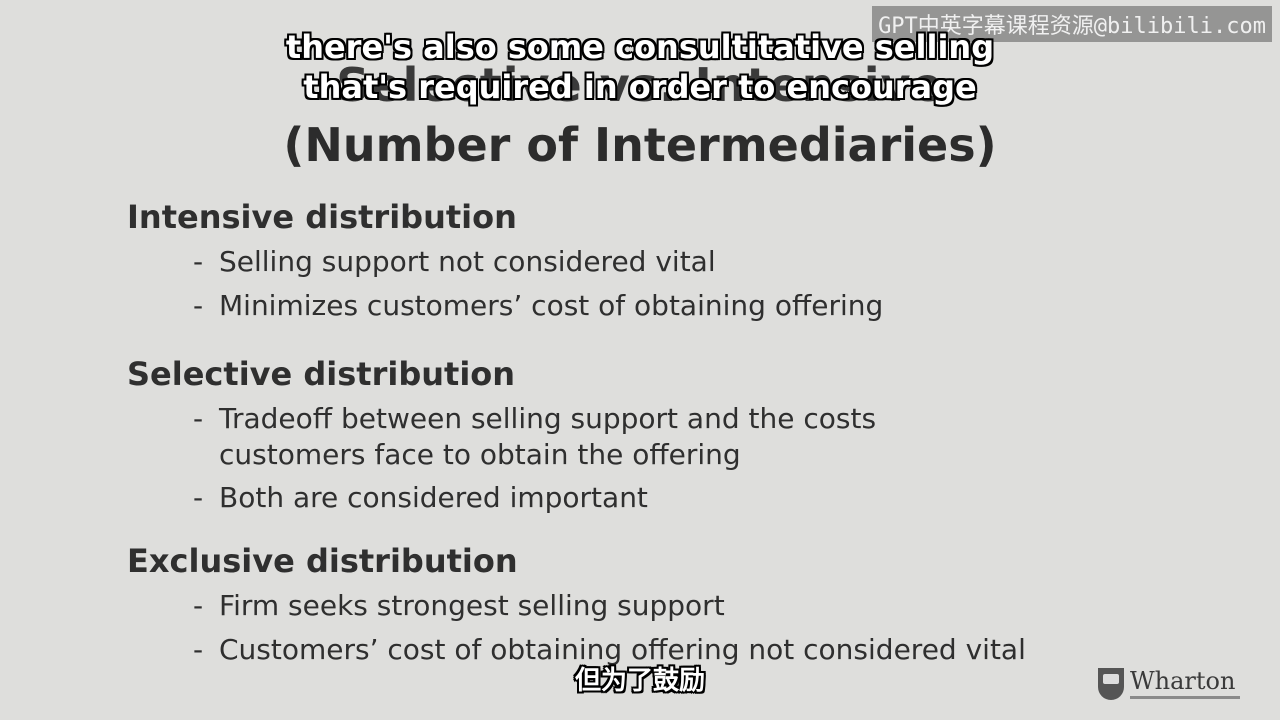 This screenshot has width=1280, height=720. I want to click on subtitle-english-line2: that's required in order to encourage, so click(640, 87).